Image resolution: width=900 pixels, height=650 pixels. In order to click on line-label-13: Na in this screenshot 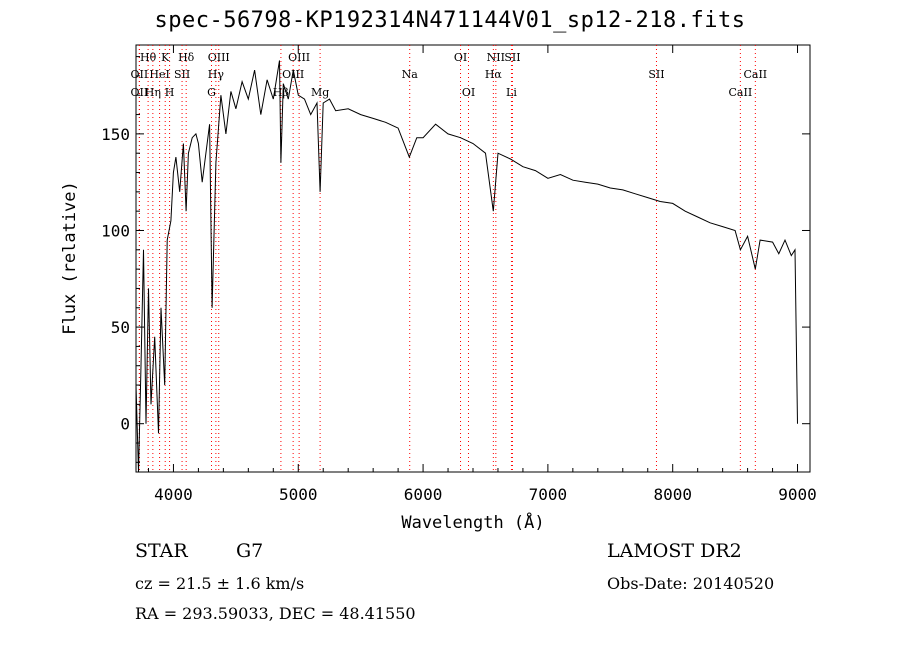, I will do `click(410, 74)`.